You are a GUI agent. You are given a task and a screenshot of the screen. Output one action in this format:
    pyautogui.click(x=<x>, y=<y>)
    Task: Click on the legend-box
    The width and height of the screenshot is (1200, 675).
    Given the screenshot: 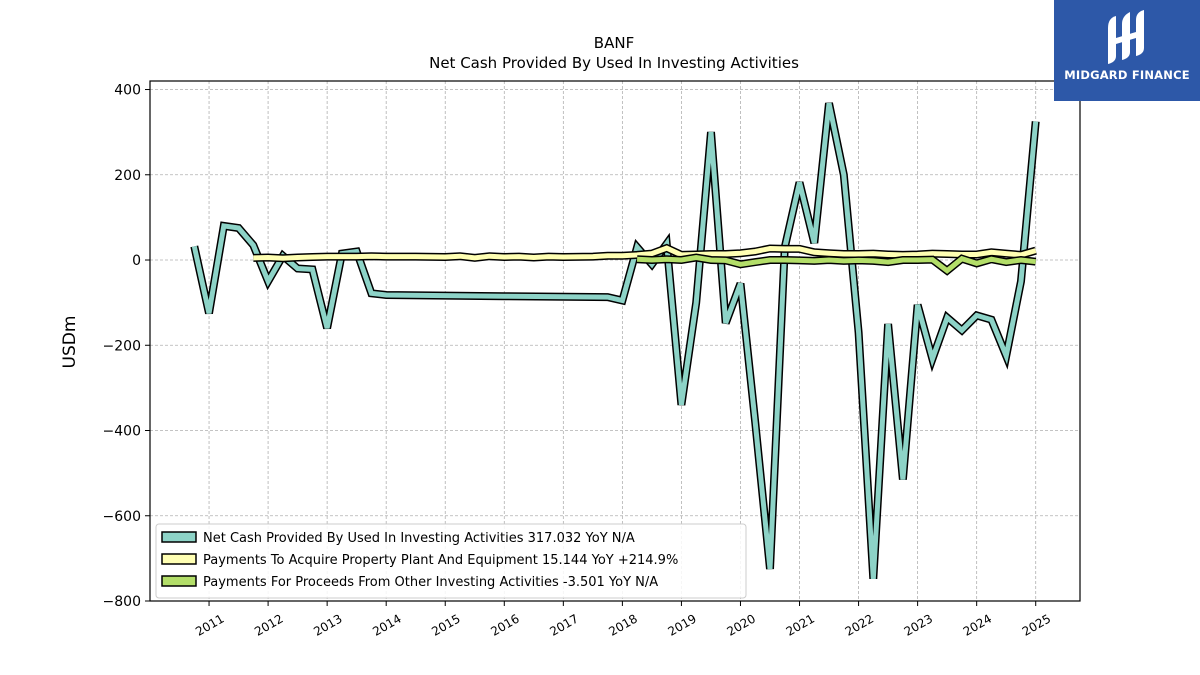 What is the action you would take?
    pyautogui.click(x=451, y=561)
    